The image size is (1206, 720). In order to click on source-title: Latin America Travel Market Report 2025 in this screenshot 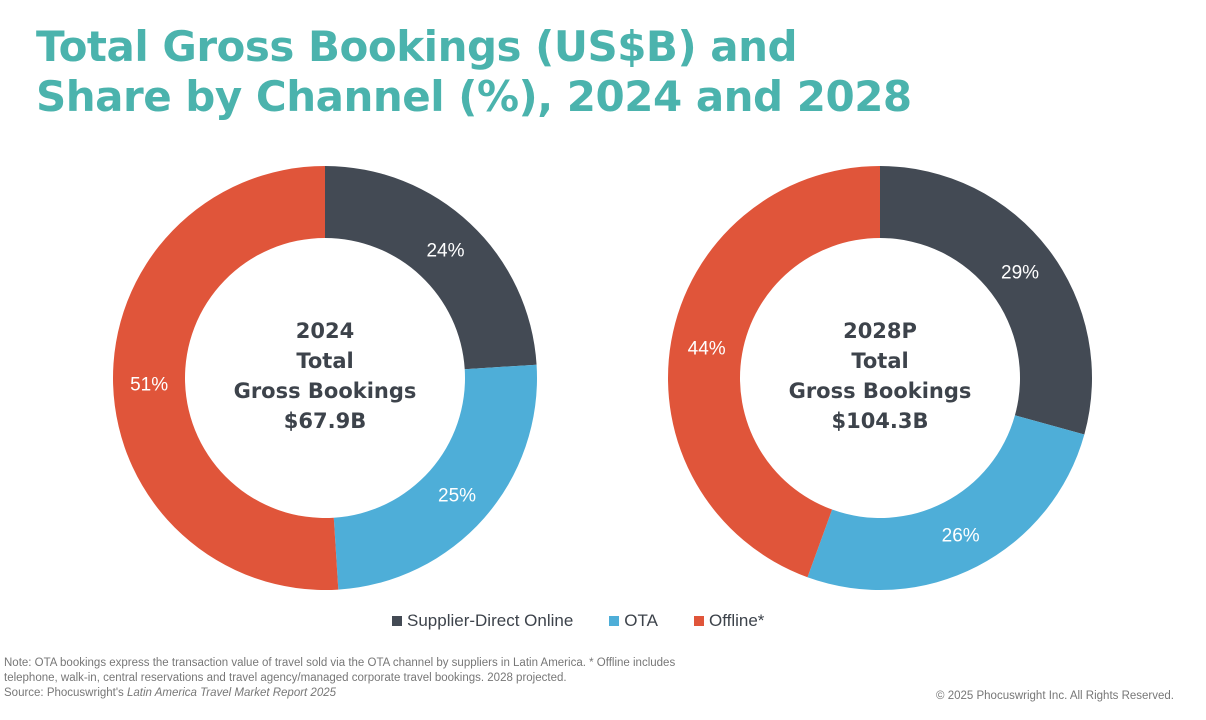, I will do `click(232, 693)`.